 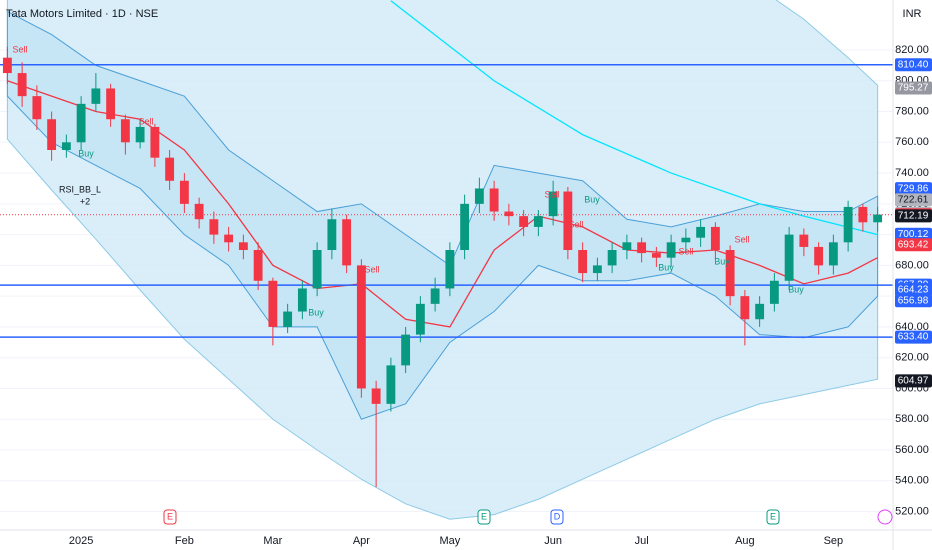 What do you see at coordinates (642, 541) in the screenshot?
I see `x-tick-label: Jul` at bounding box center [642, 541].